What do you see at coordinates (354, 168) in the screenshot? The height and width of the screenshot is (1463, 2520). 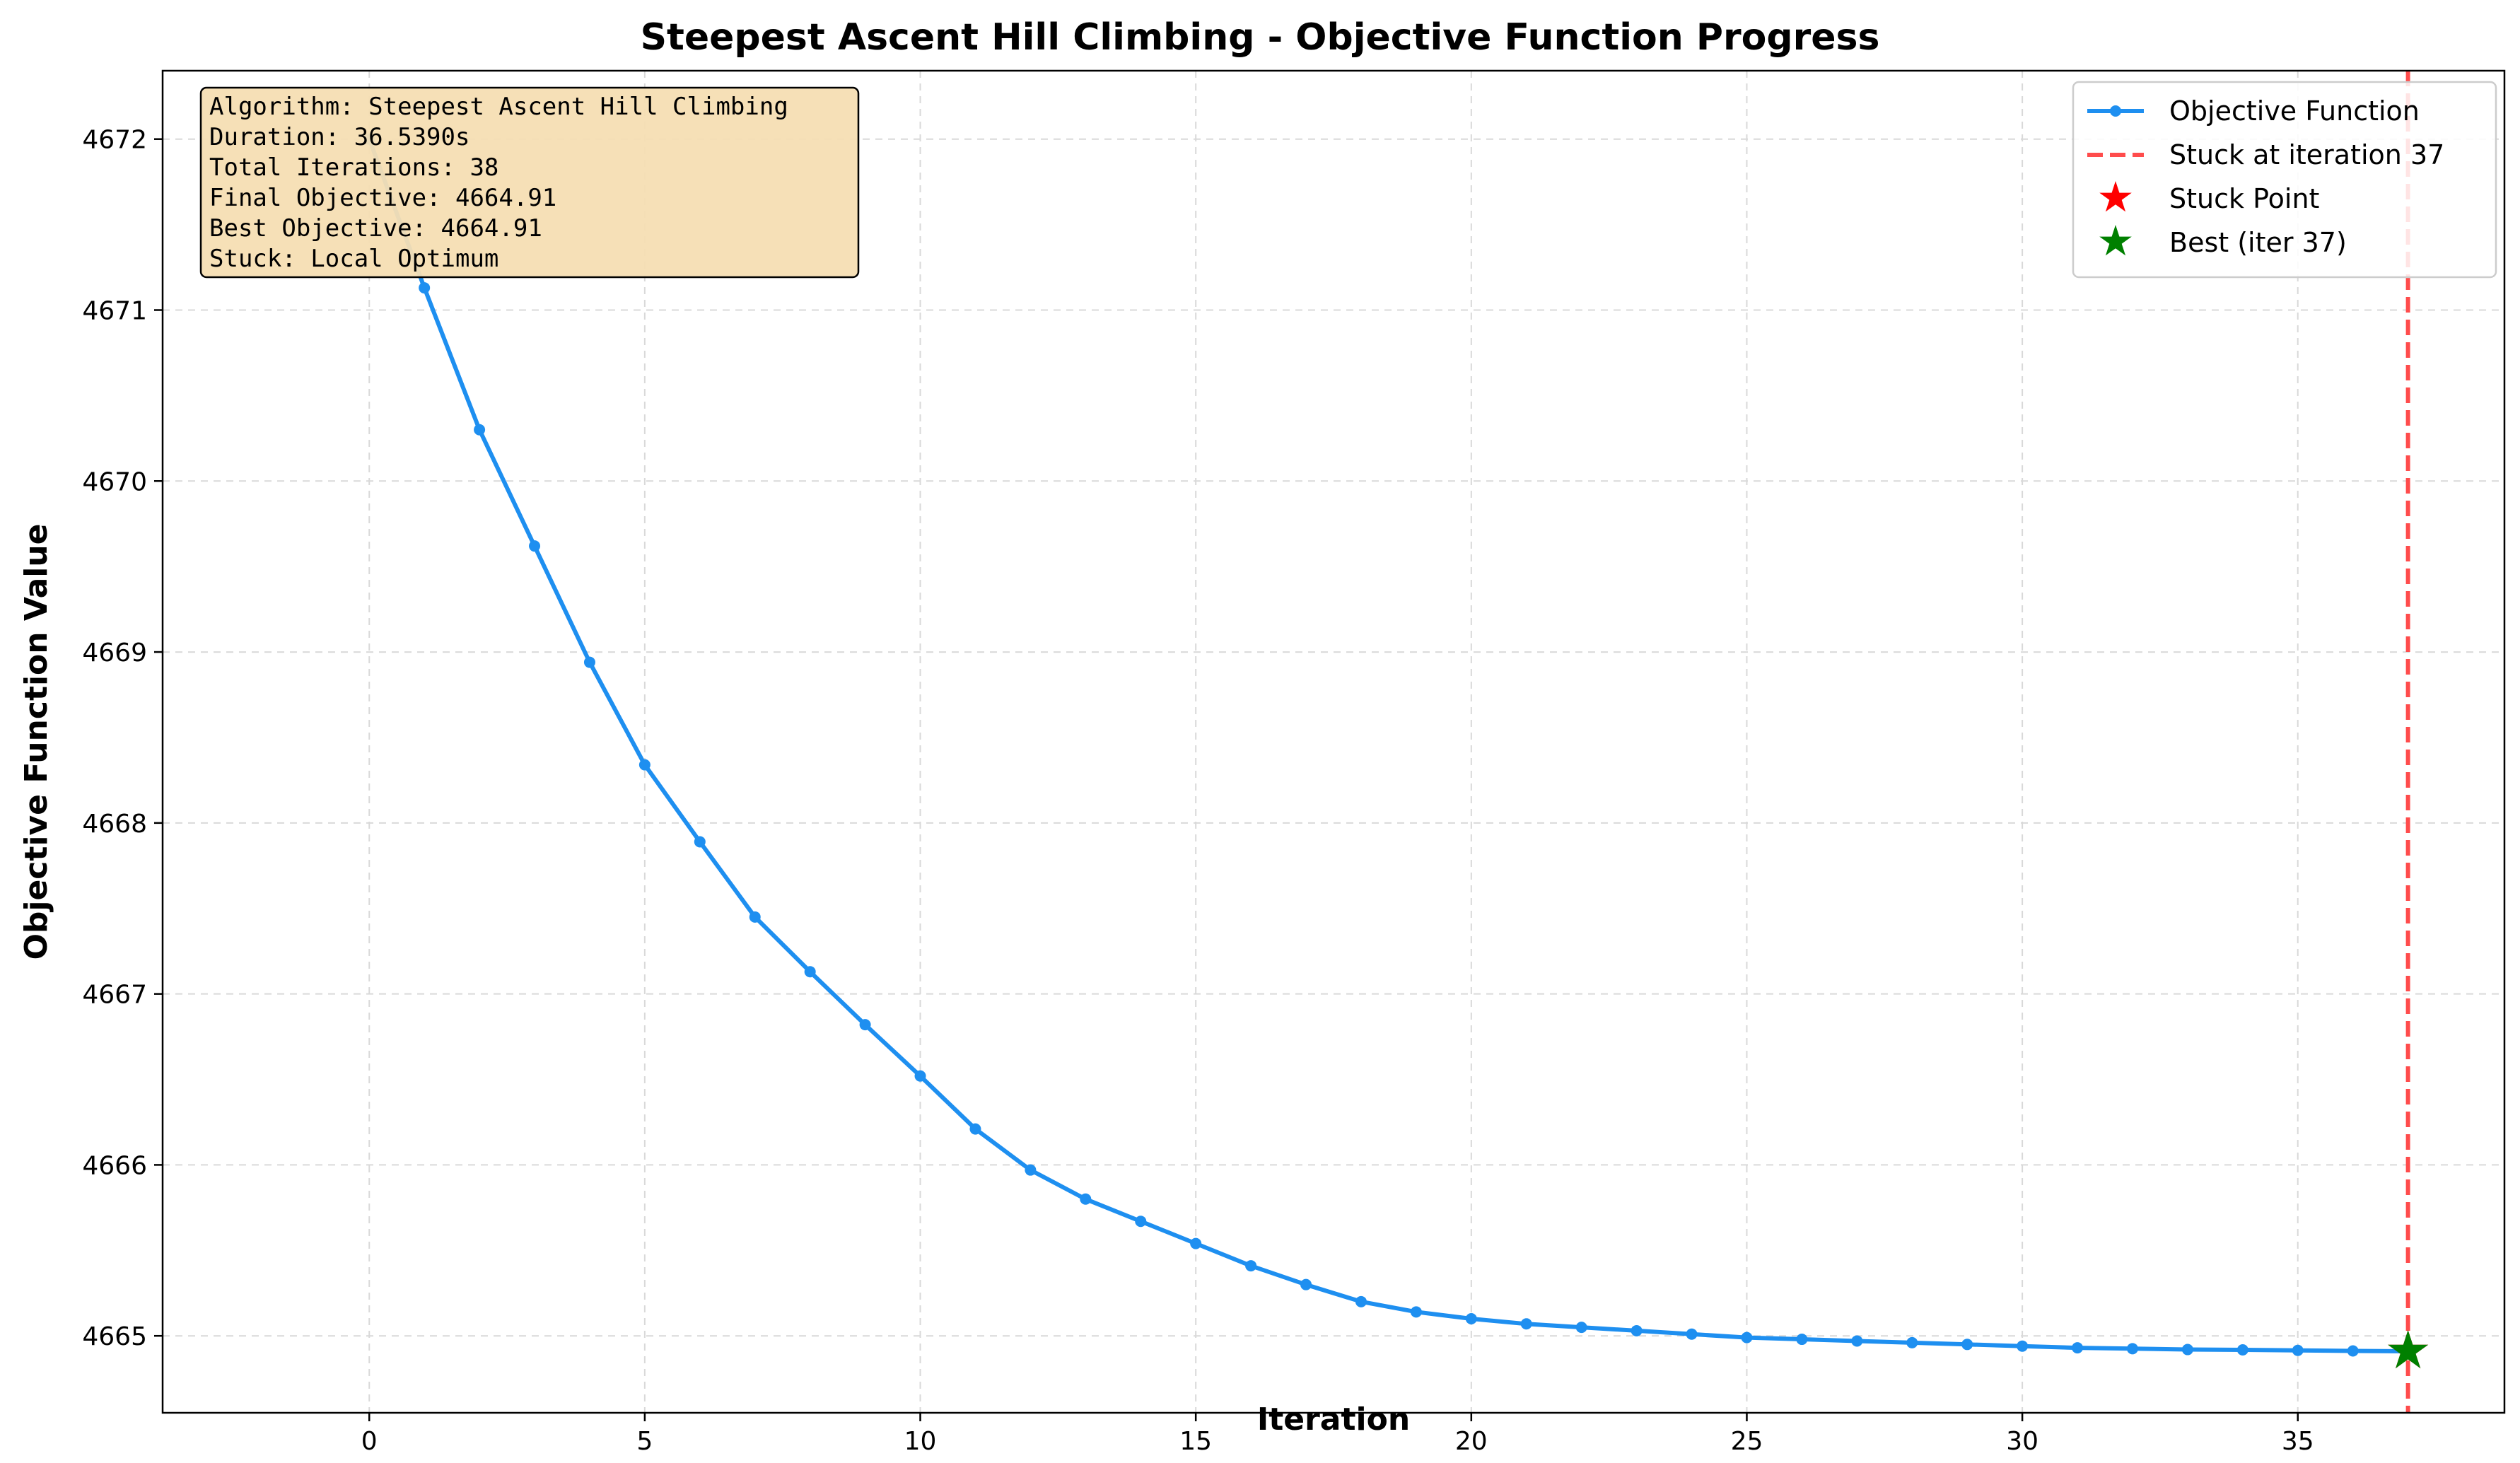 I see `info-line-iterations: Total Iterations: 38` at bounding box center [354, 168].